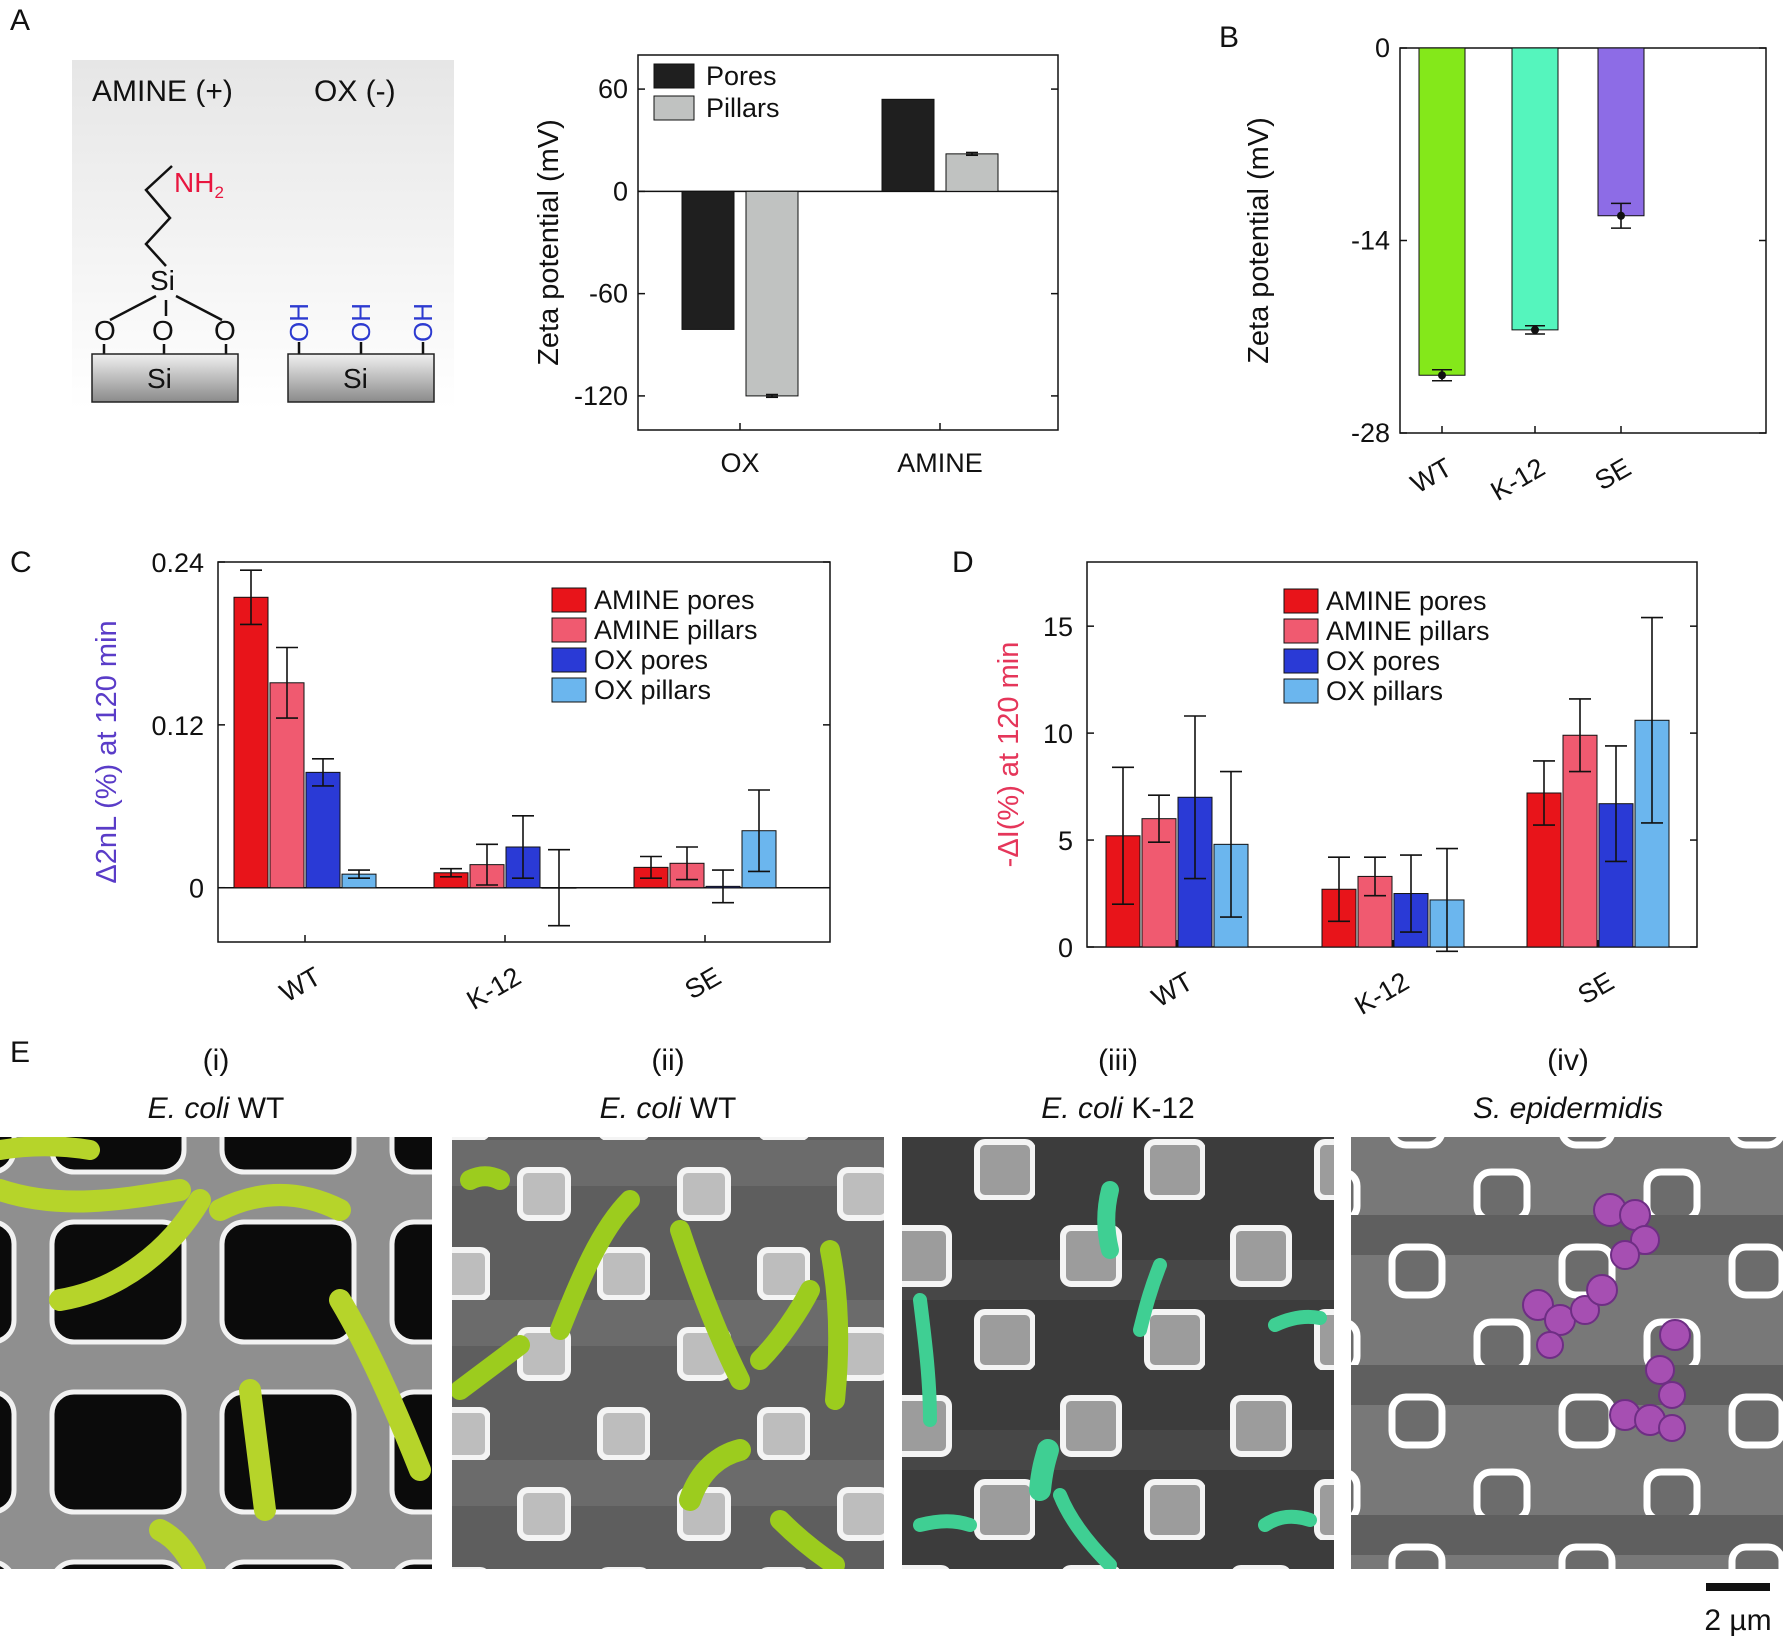 The width and height of the screenshot is (1787, 1641). Describe the element at coordinates (1408, 631) in the screenshot. I see `chart-d-legend-label: AMINE pillars` at that location.